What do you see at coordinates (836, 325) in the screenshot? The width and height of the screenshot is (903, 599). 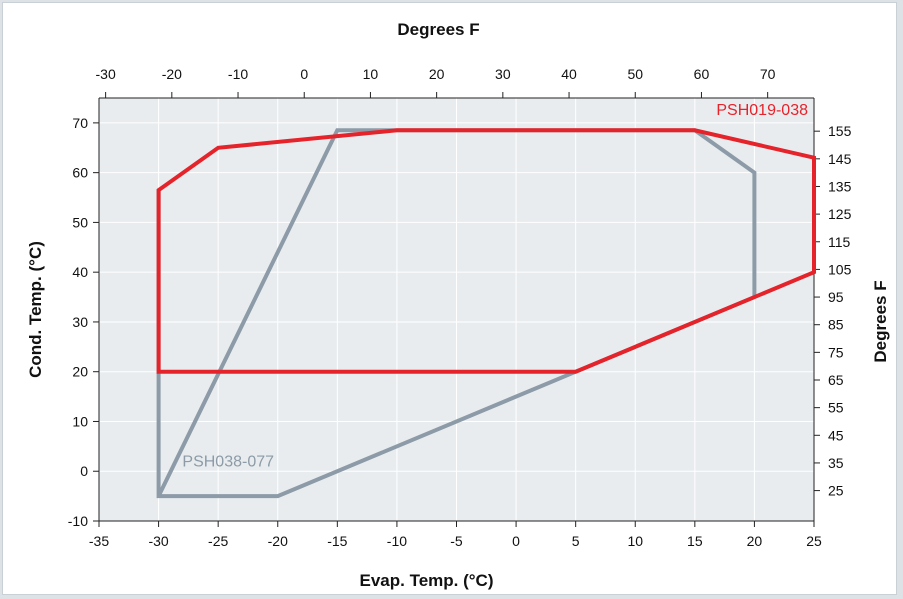 I see `y2-tick-label: 85` at bounding box center [836, 325].